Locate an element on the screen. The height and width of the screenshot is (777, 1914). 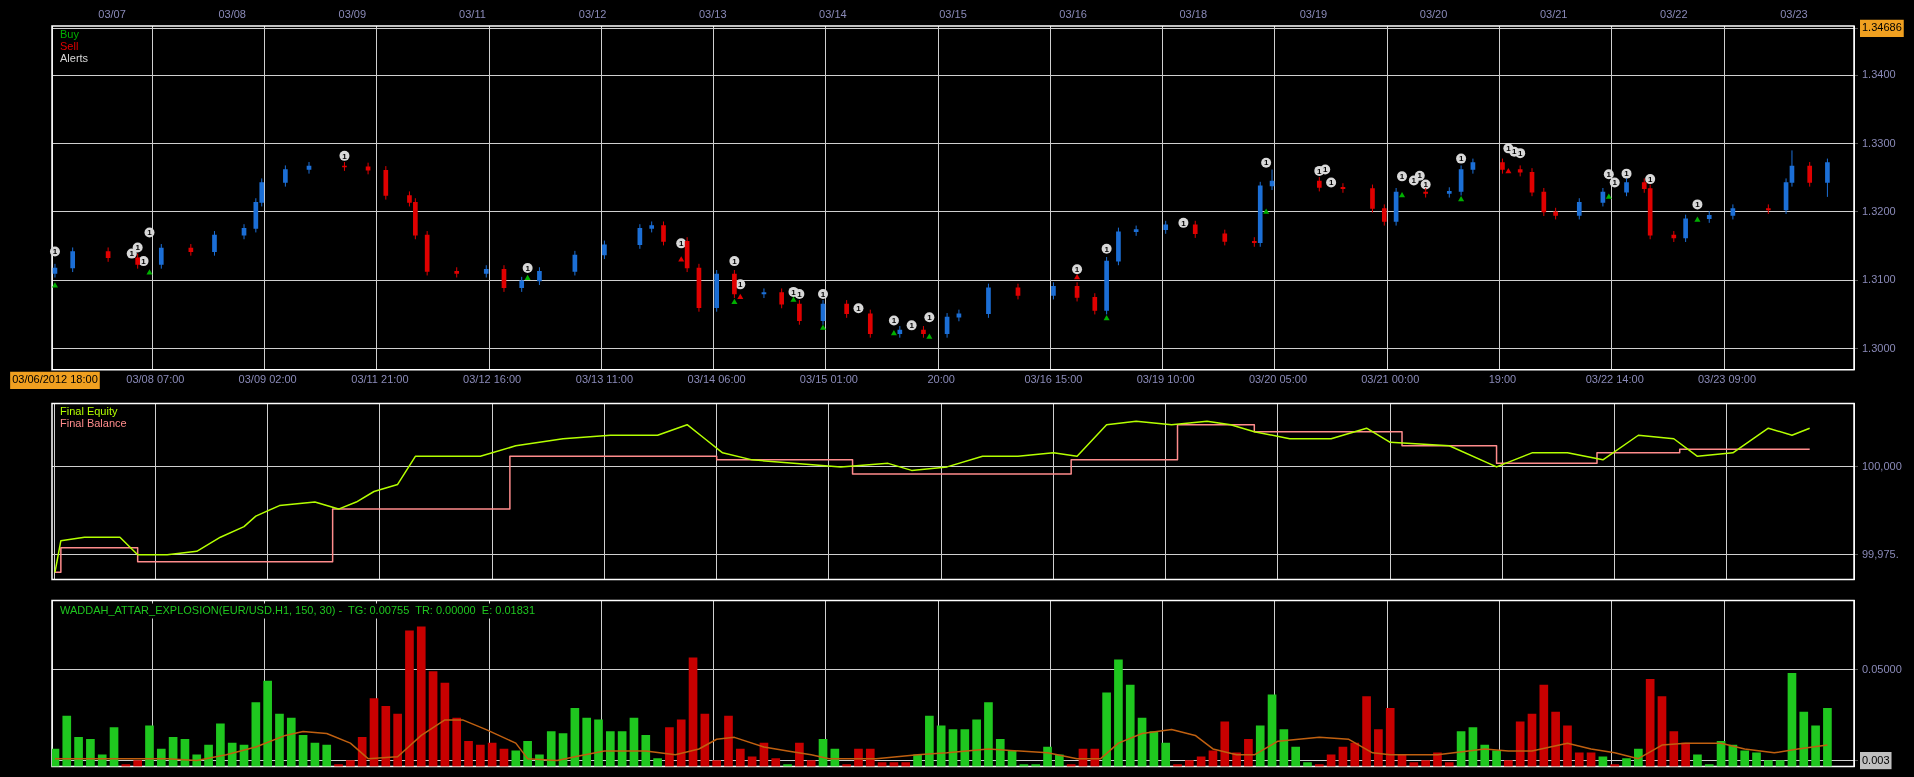
text: 03/09 is located at coordinates (352, 13).